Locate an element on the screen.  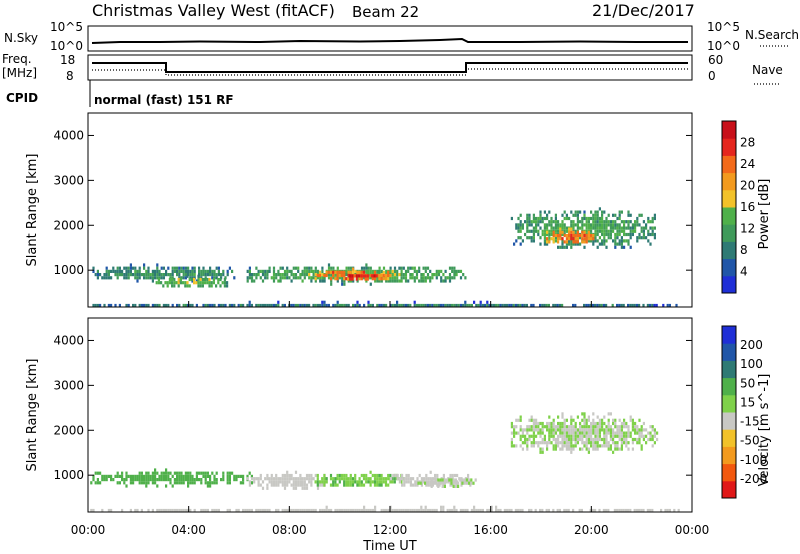
cpid-label: CPID is located at coordinates (22, 98).